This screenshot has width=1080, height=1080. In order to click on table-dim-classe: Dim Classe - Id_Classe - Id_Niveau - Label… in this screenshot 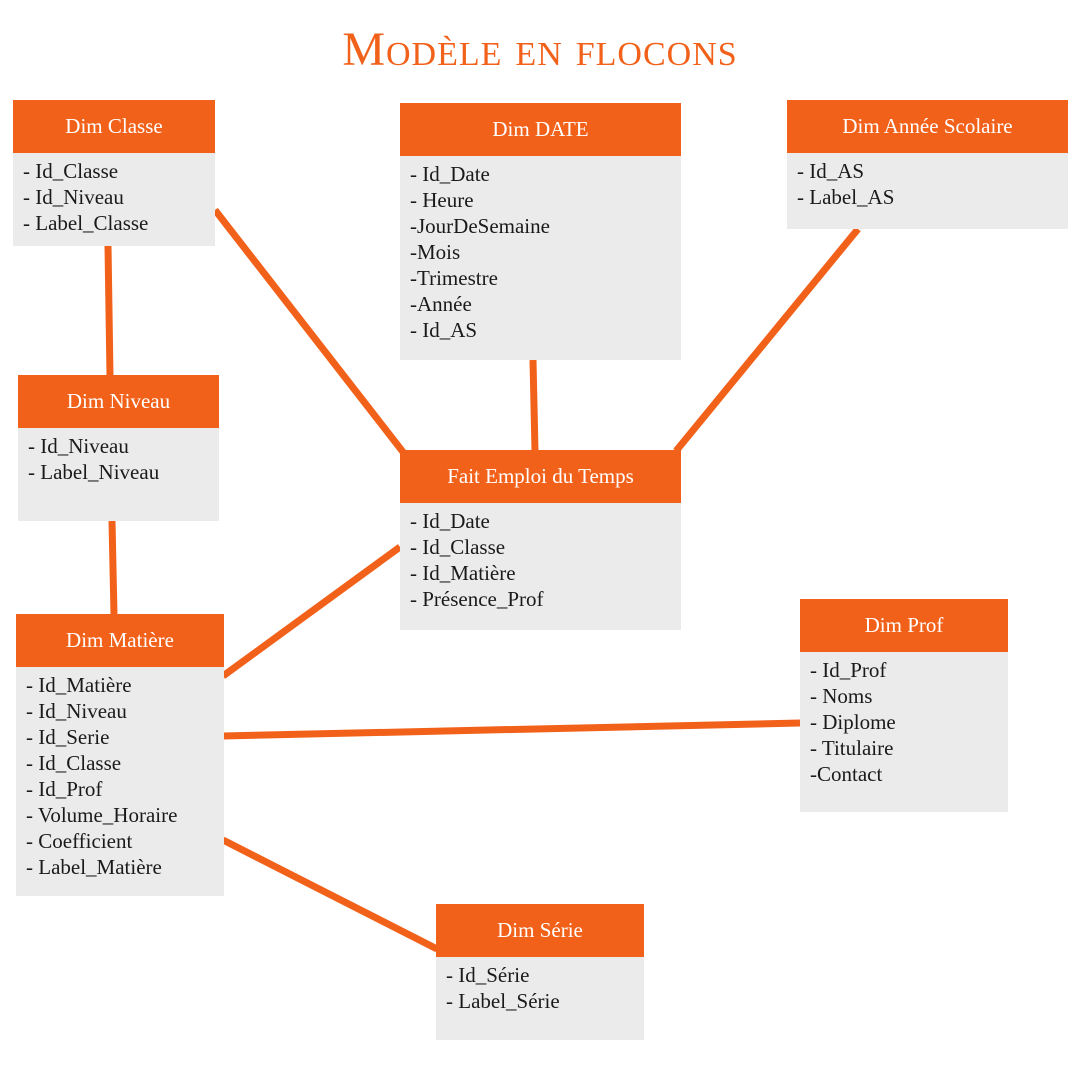, I will do `click(114, 173)`.